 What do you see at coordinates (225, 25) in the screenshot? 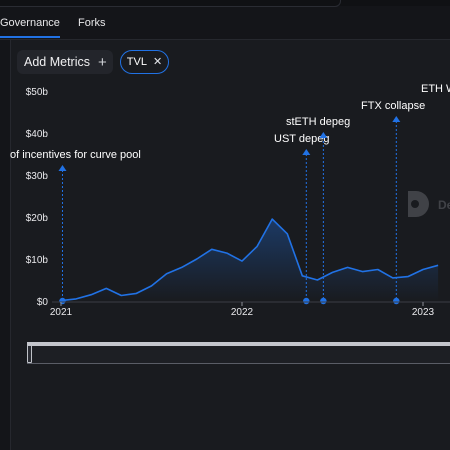
I see `tab-bar: Governance Forks` at bounding box center [225, 25].